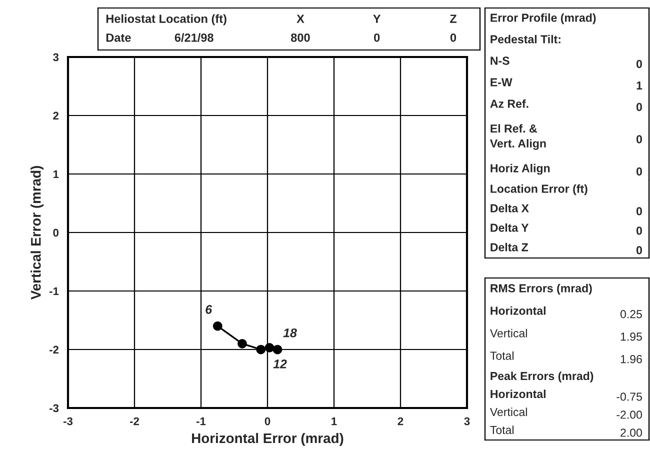 The image size is (650, 461). I want to click on annotation: 18, so click(290, 333).